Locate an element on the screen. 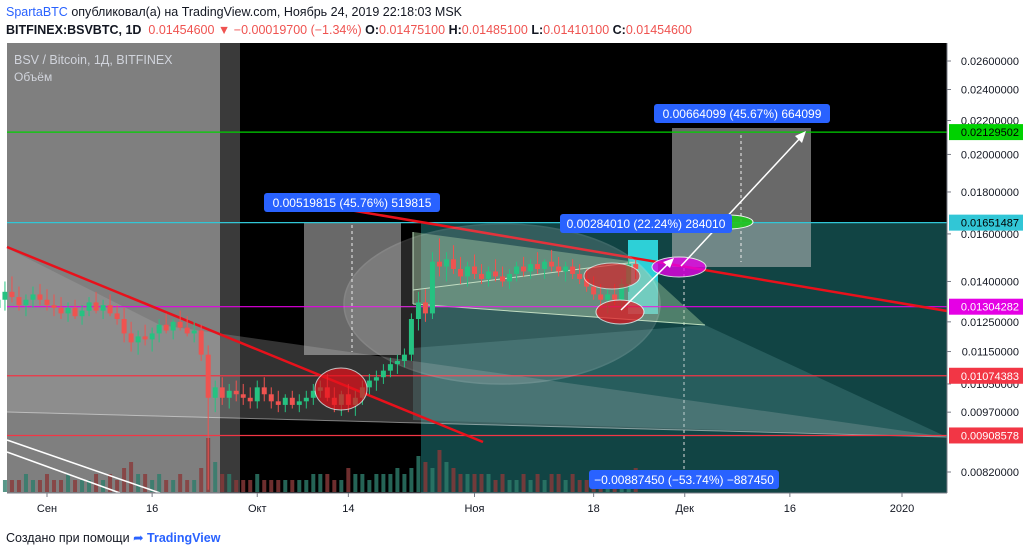 This screenshot has width=1028, height=557. symbol-label: BITFINEX:BSVBTC, 1D is located at coordinates (74, 30).